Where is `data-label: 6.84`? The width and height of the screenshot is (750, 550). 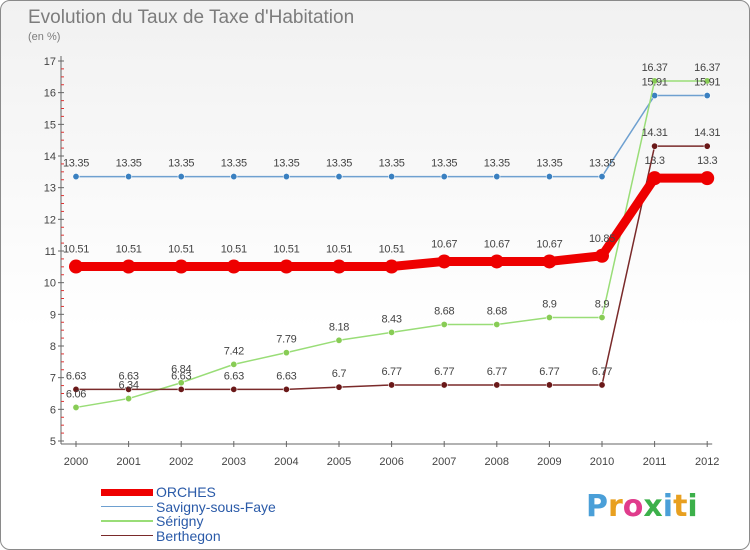 data-label: 6.84 is located at coordinates (181, 370).